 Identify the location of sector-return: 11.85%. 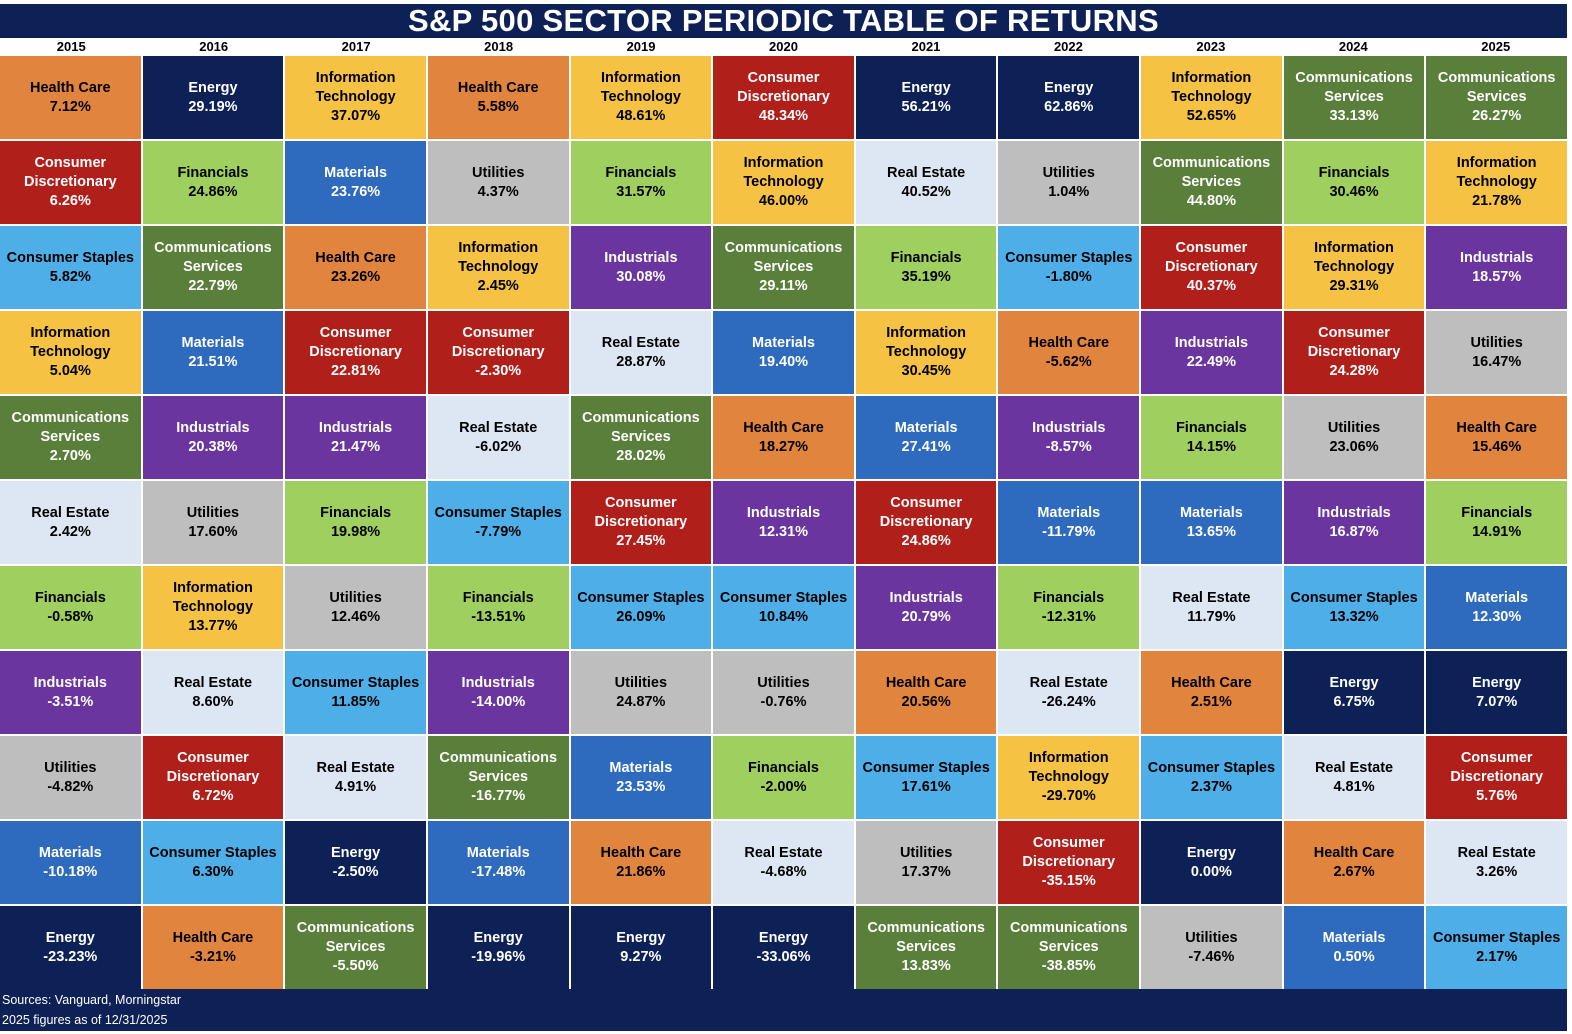
(355, 701).